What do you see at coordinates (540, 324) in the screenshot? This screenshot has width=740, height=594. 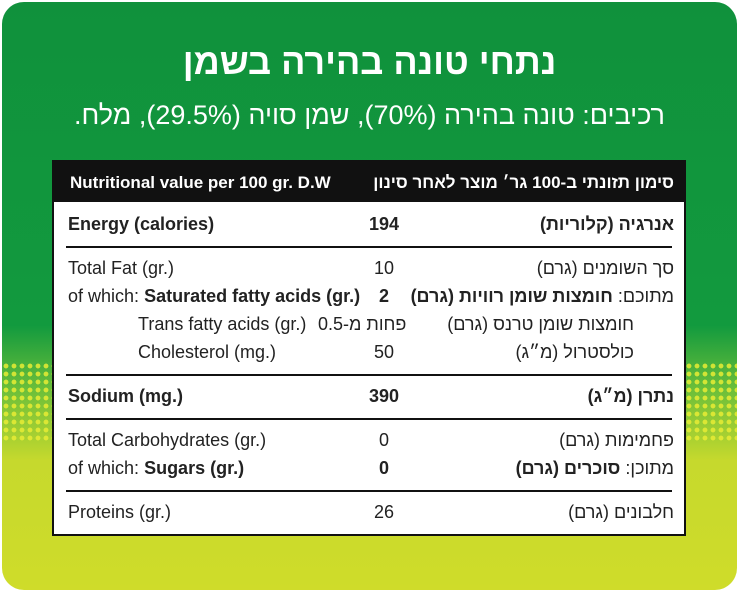 I see `trans-label-he: חומצות שומן טרנס (גרם)` at bounding box center [540, 324].